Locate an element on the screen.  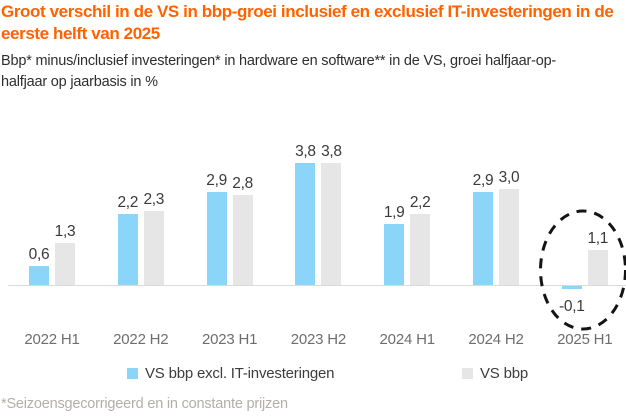
legend-item-bbp: VS bbp is located at coordinates (495, 373).